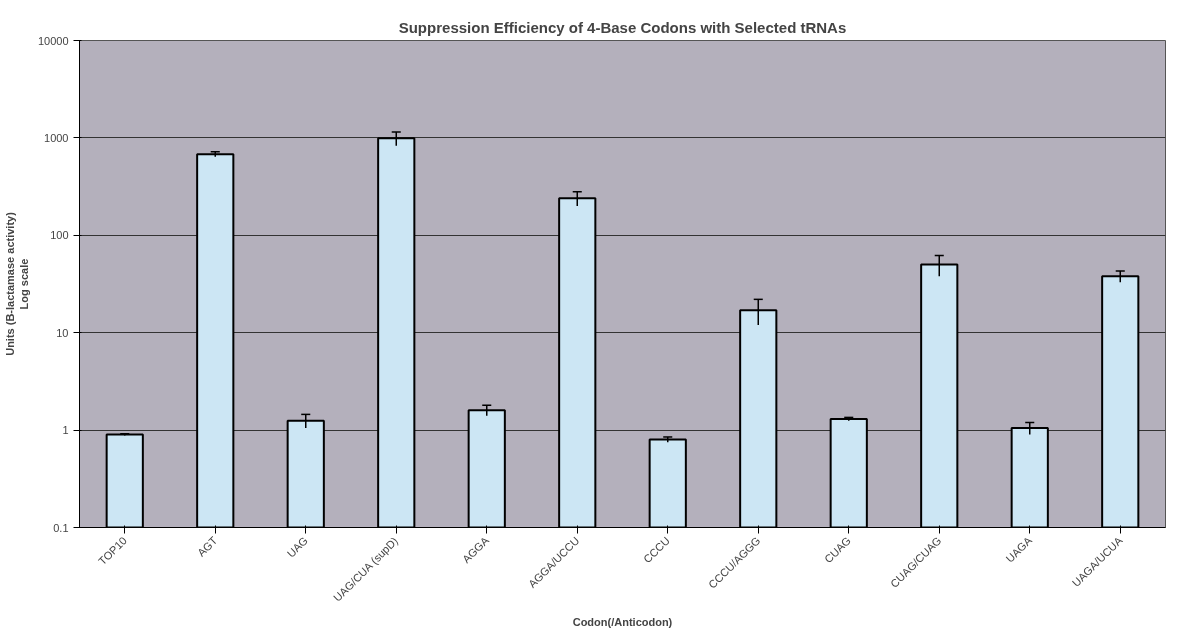 Image resolution: width=1182 pixels, height=637 pixels. I want to click on y-tick-label: 1000, so click(56, 137).